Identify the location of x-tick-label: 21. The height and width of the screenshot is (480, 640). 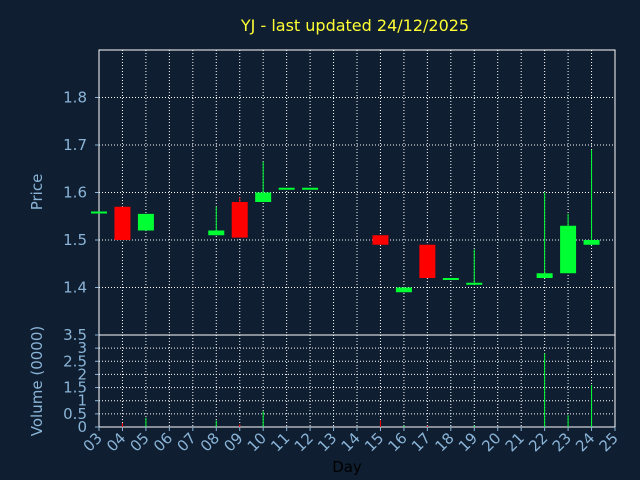
(515, 442).